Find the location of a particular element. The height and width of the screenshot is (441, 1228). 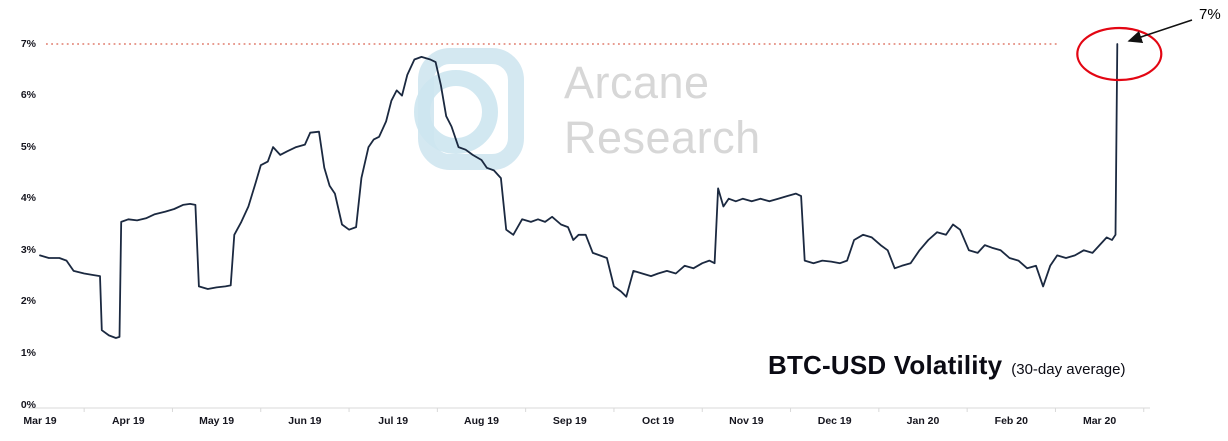

spike-highlight-ellipse is located at coordinates (1119, 54).